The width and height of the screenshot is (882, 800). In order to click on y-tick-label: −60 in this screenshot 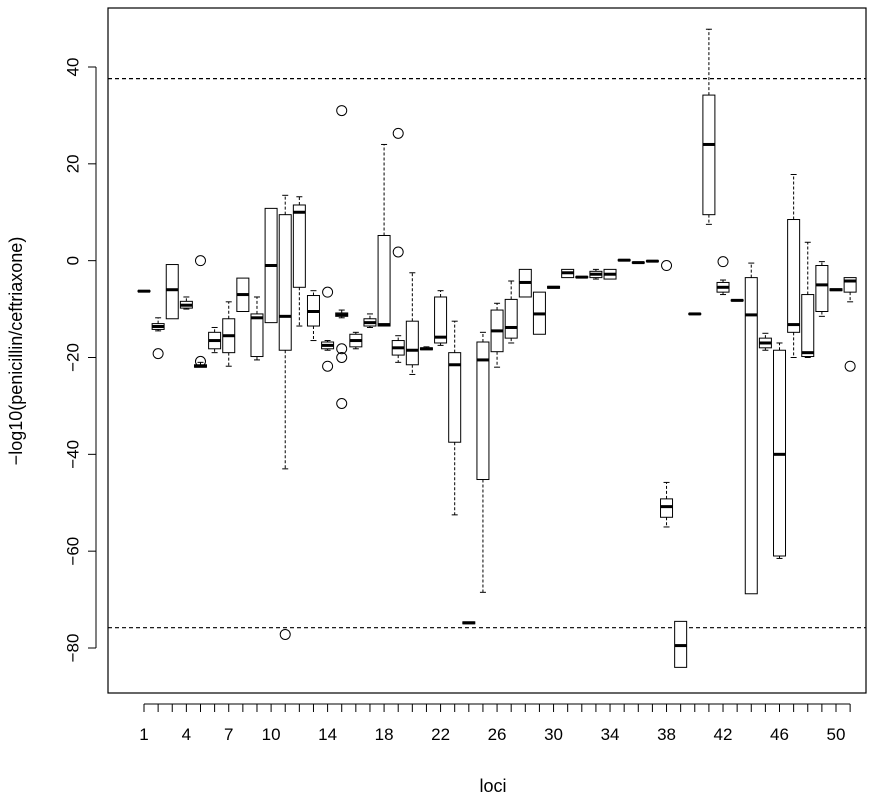, I will do `click(72, 551)`.